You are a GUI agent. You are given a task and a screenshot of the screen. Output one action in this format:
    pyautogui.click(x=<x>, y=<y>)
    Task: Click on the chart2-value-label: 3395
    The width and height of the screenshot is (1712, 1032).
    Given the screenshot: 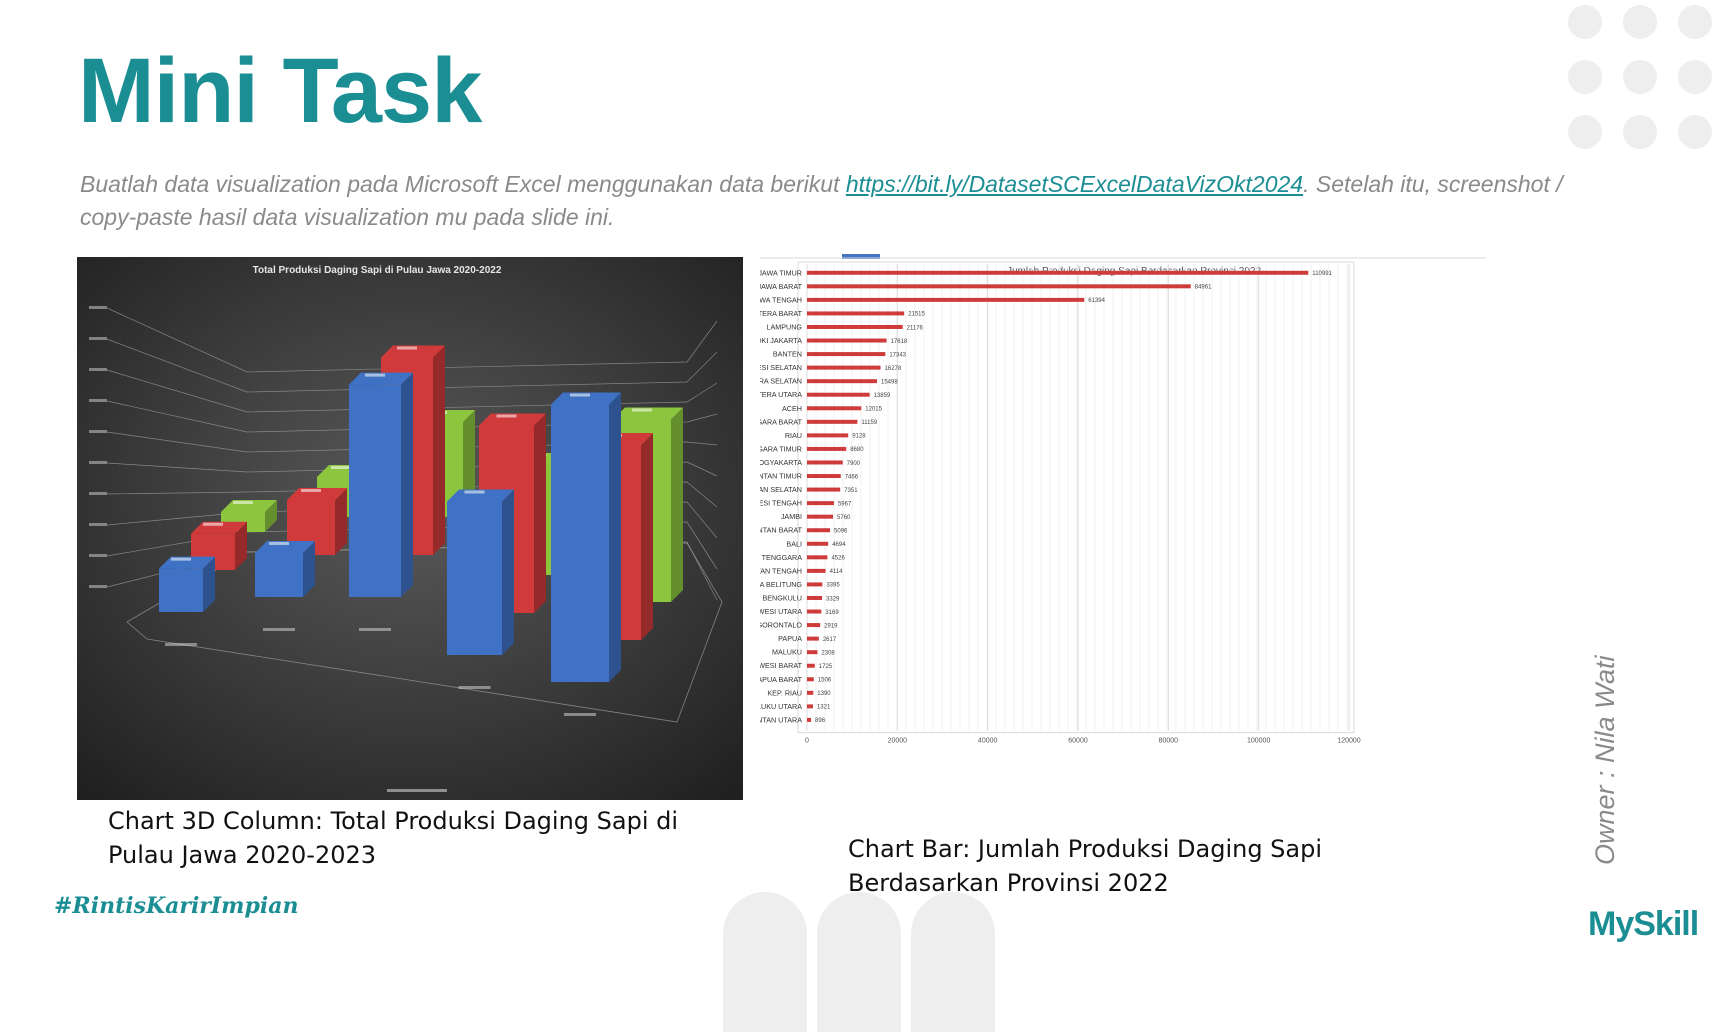 What is the action you would take?
    pyautogui.click(x=833, y=586)
    